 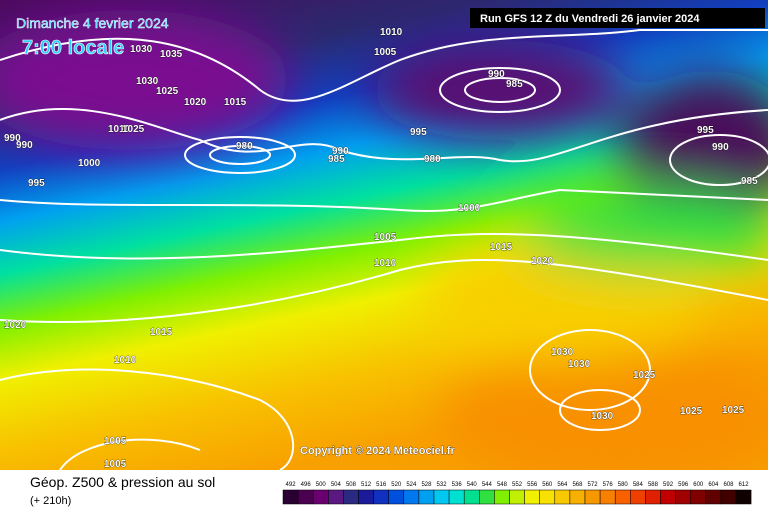 I want to click on run-banner, so click(x=617, y=18).